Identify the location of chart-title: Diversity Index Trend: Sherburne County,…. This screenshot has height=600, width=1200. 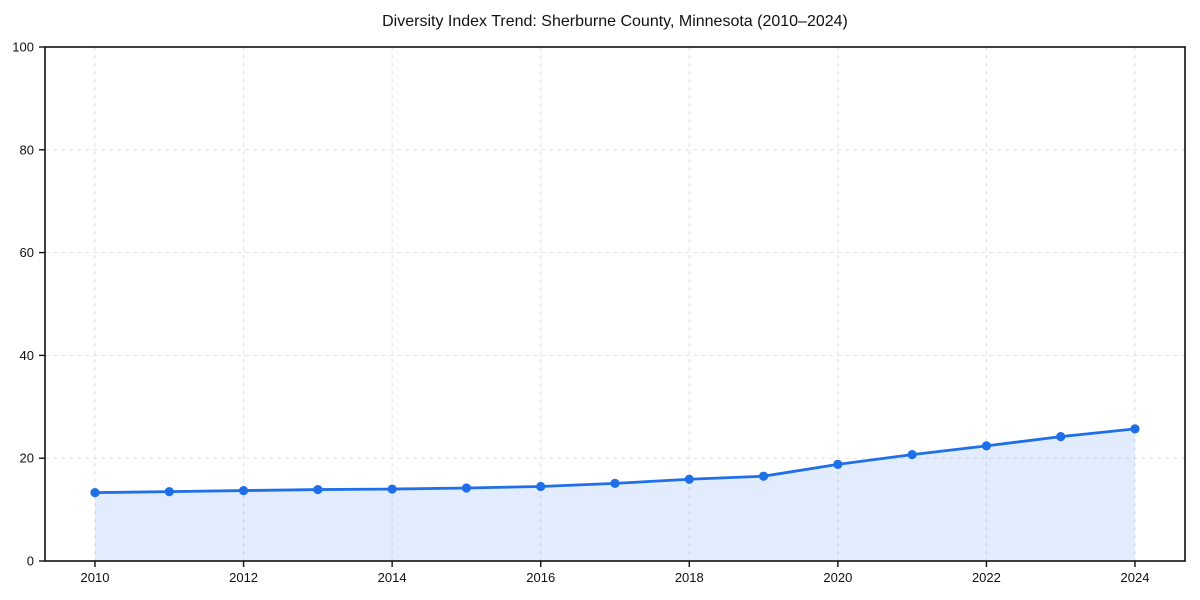
(615, 21).